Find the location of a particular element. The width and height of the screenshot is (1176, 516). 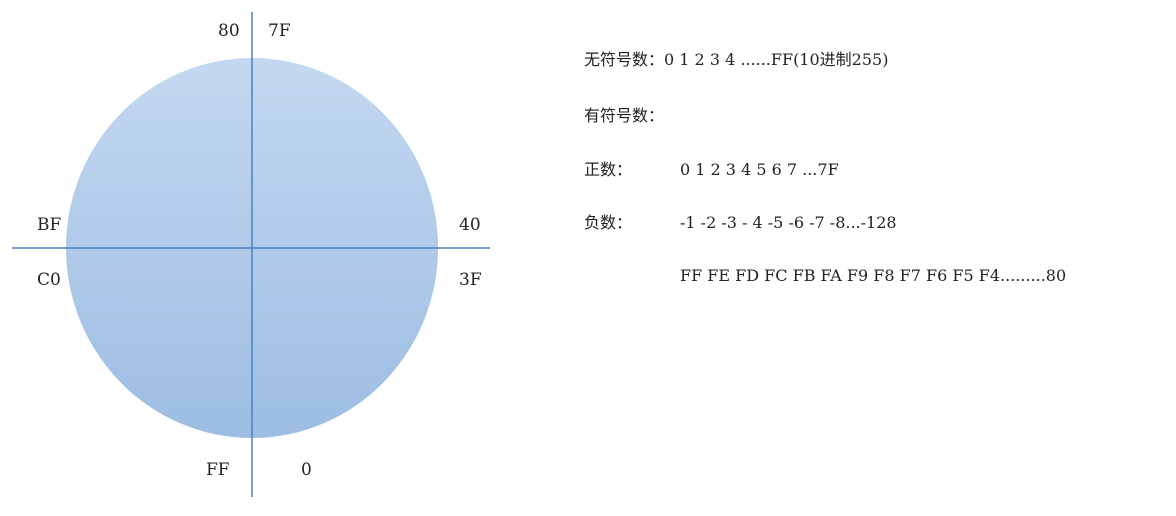

label-40: 40 is located at coordinates (470, 225).